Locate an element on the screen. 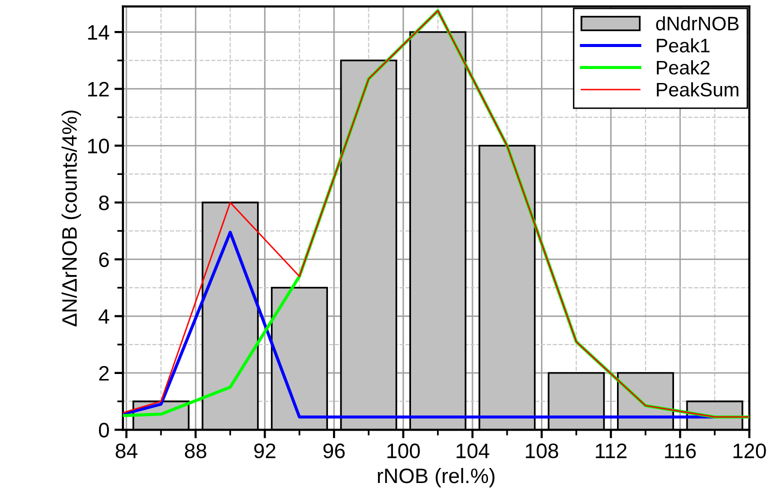  y-tick-label: 0 is located at coordinates (103, 430).